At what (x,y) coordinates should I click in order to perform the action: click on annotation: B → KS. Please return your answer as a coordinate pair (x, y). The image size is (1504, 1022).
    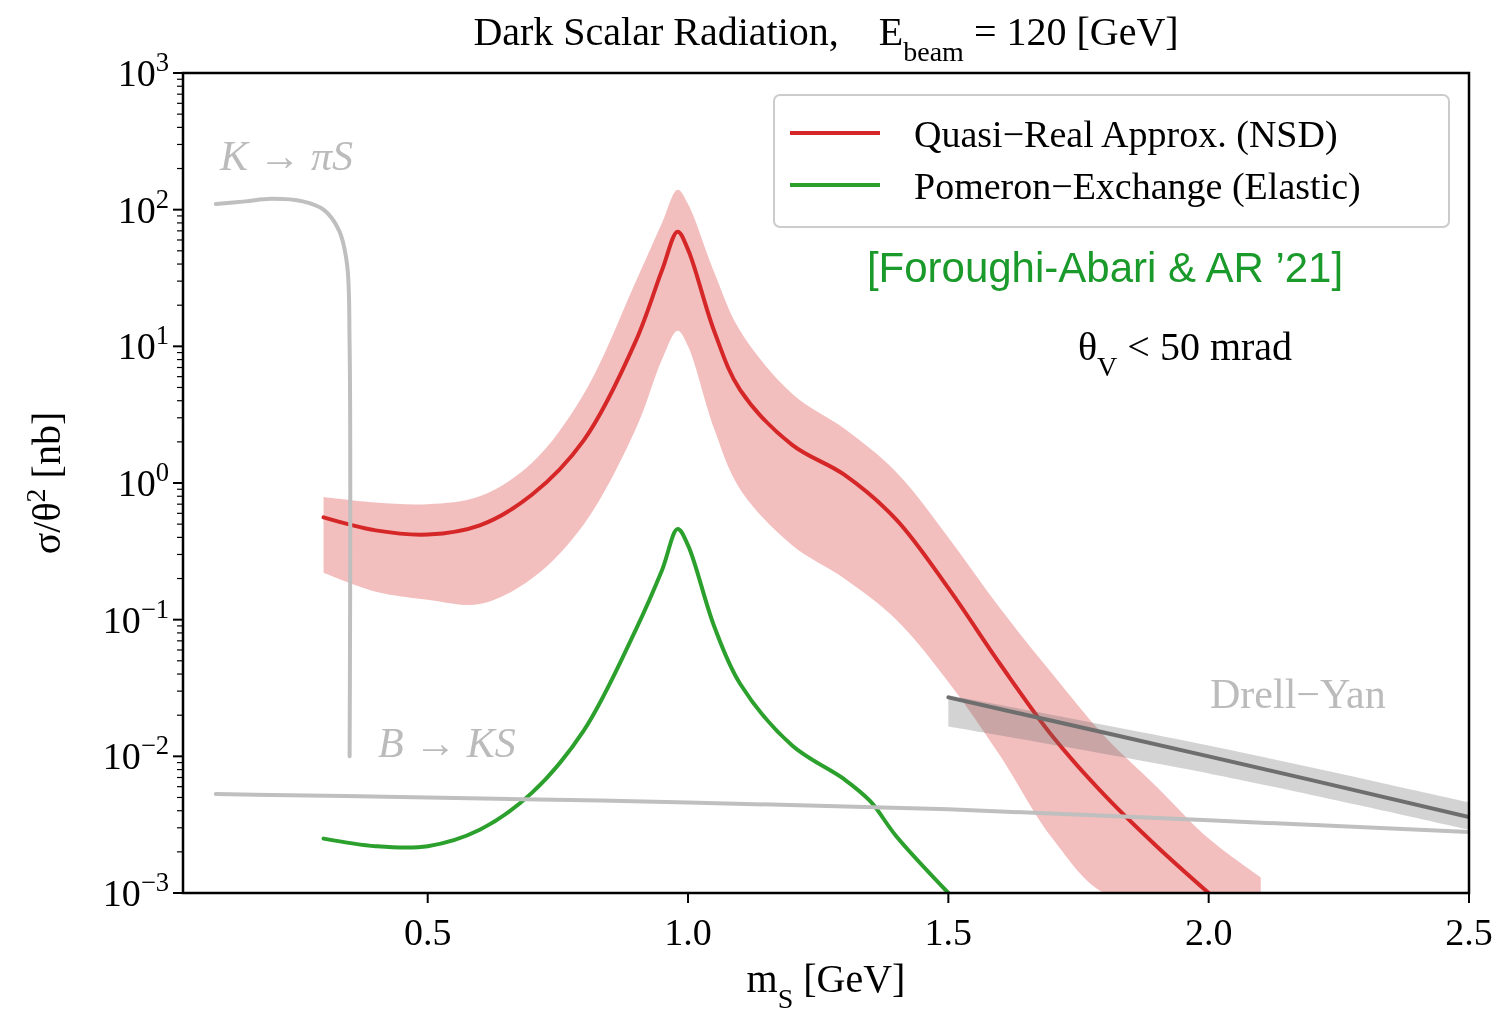
    Looking at the image, I should click on (447, 743).